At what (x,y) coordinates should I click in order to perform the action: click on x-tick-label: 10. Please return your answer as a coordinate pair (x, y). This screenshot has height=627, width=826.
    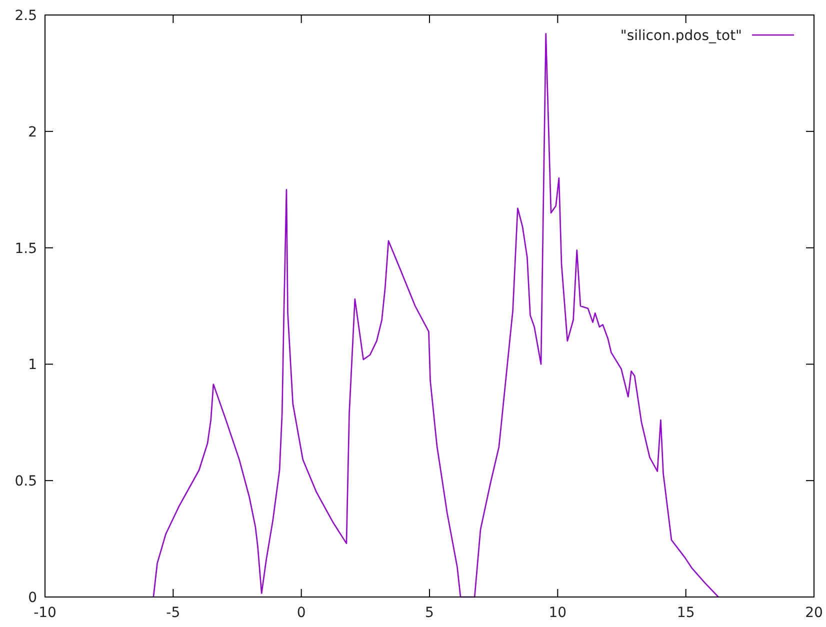
    Looking at the image, I should click on (557, 613).